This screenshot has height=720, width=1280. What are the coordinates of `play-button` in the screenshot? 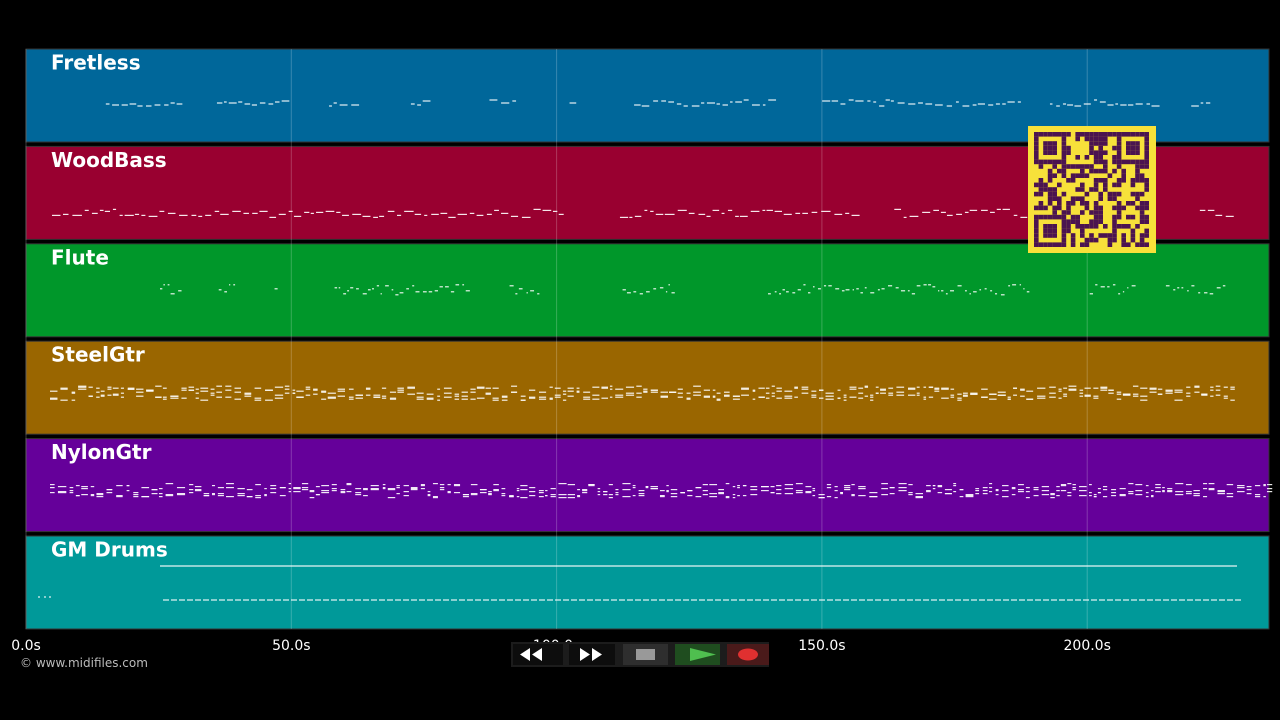 It's located at (697, 654).